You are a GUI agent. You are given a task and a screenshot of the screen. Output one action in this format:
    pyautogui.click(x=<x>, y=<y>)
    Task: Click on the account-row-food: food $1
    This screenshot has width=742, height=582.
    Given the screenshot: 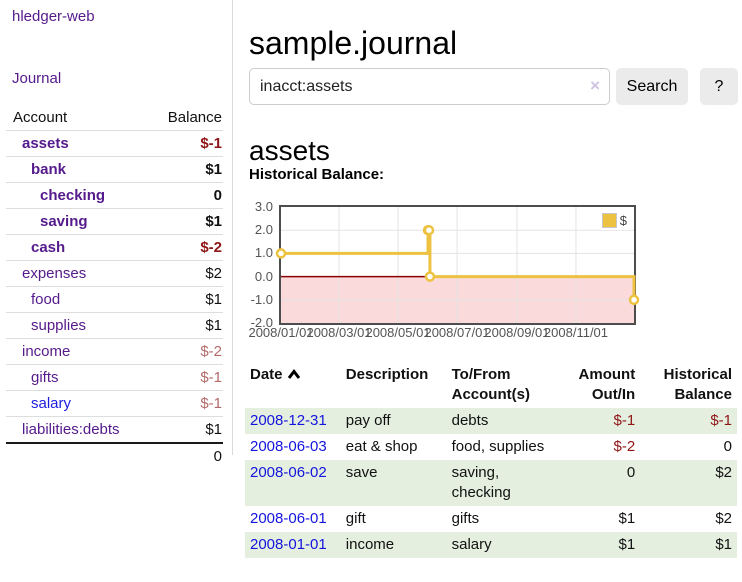 What is the action you would take?
    pyautogui.click(x=114, y=299)
    